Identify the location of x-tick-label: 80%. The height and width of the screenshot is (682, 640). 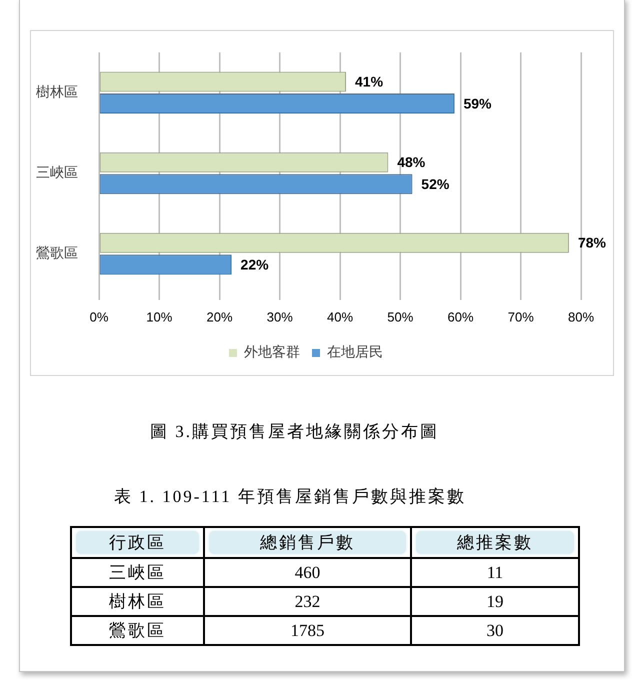
(581, 316).